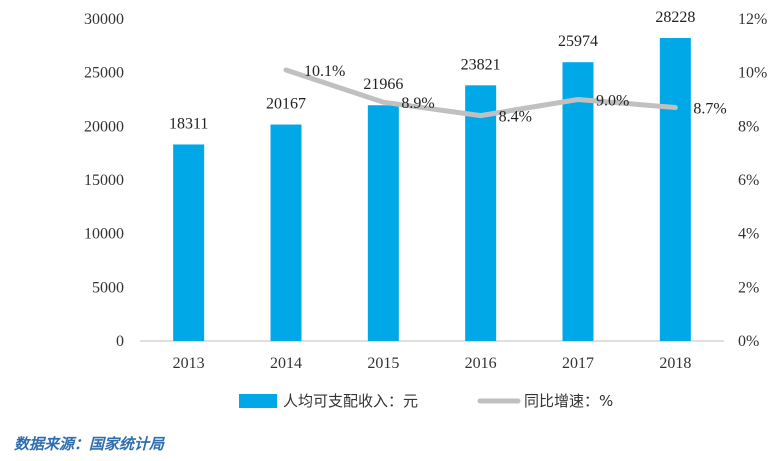 This screenshot has height=461, width=781. Describe the element at coordinates (675, 363) in the screenshot. I see `x-tick-label: 2018` at that location.